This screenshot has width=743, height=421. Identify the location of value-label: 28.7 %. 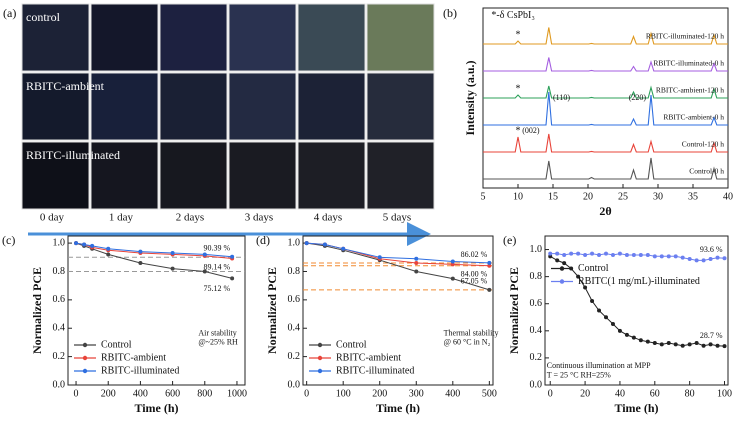
(711, 335).